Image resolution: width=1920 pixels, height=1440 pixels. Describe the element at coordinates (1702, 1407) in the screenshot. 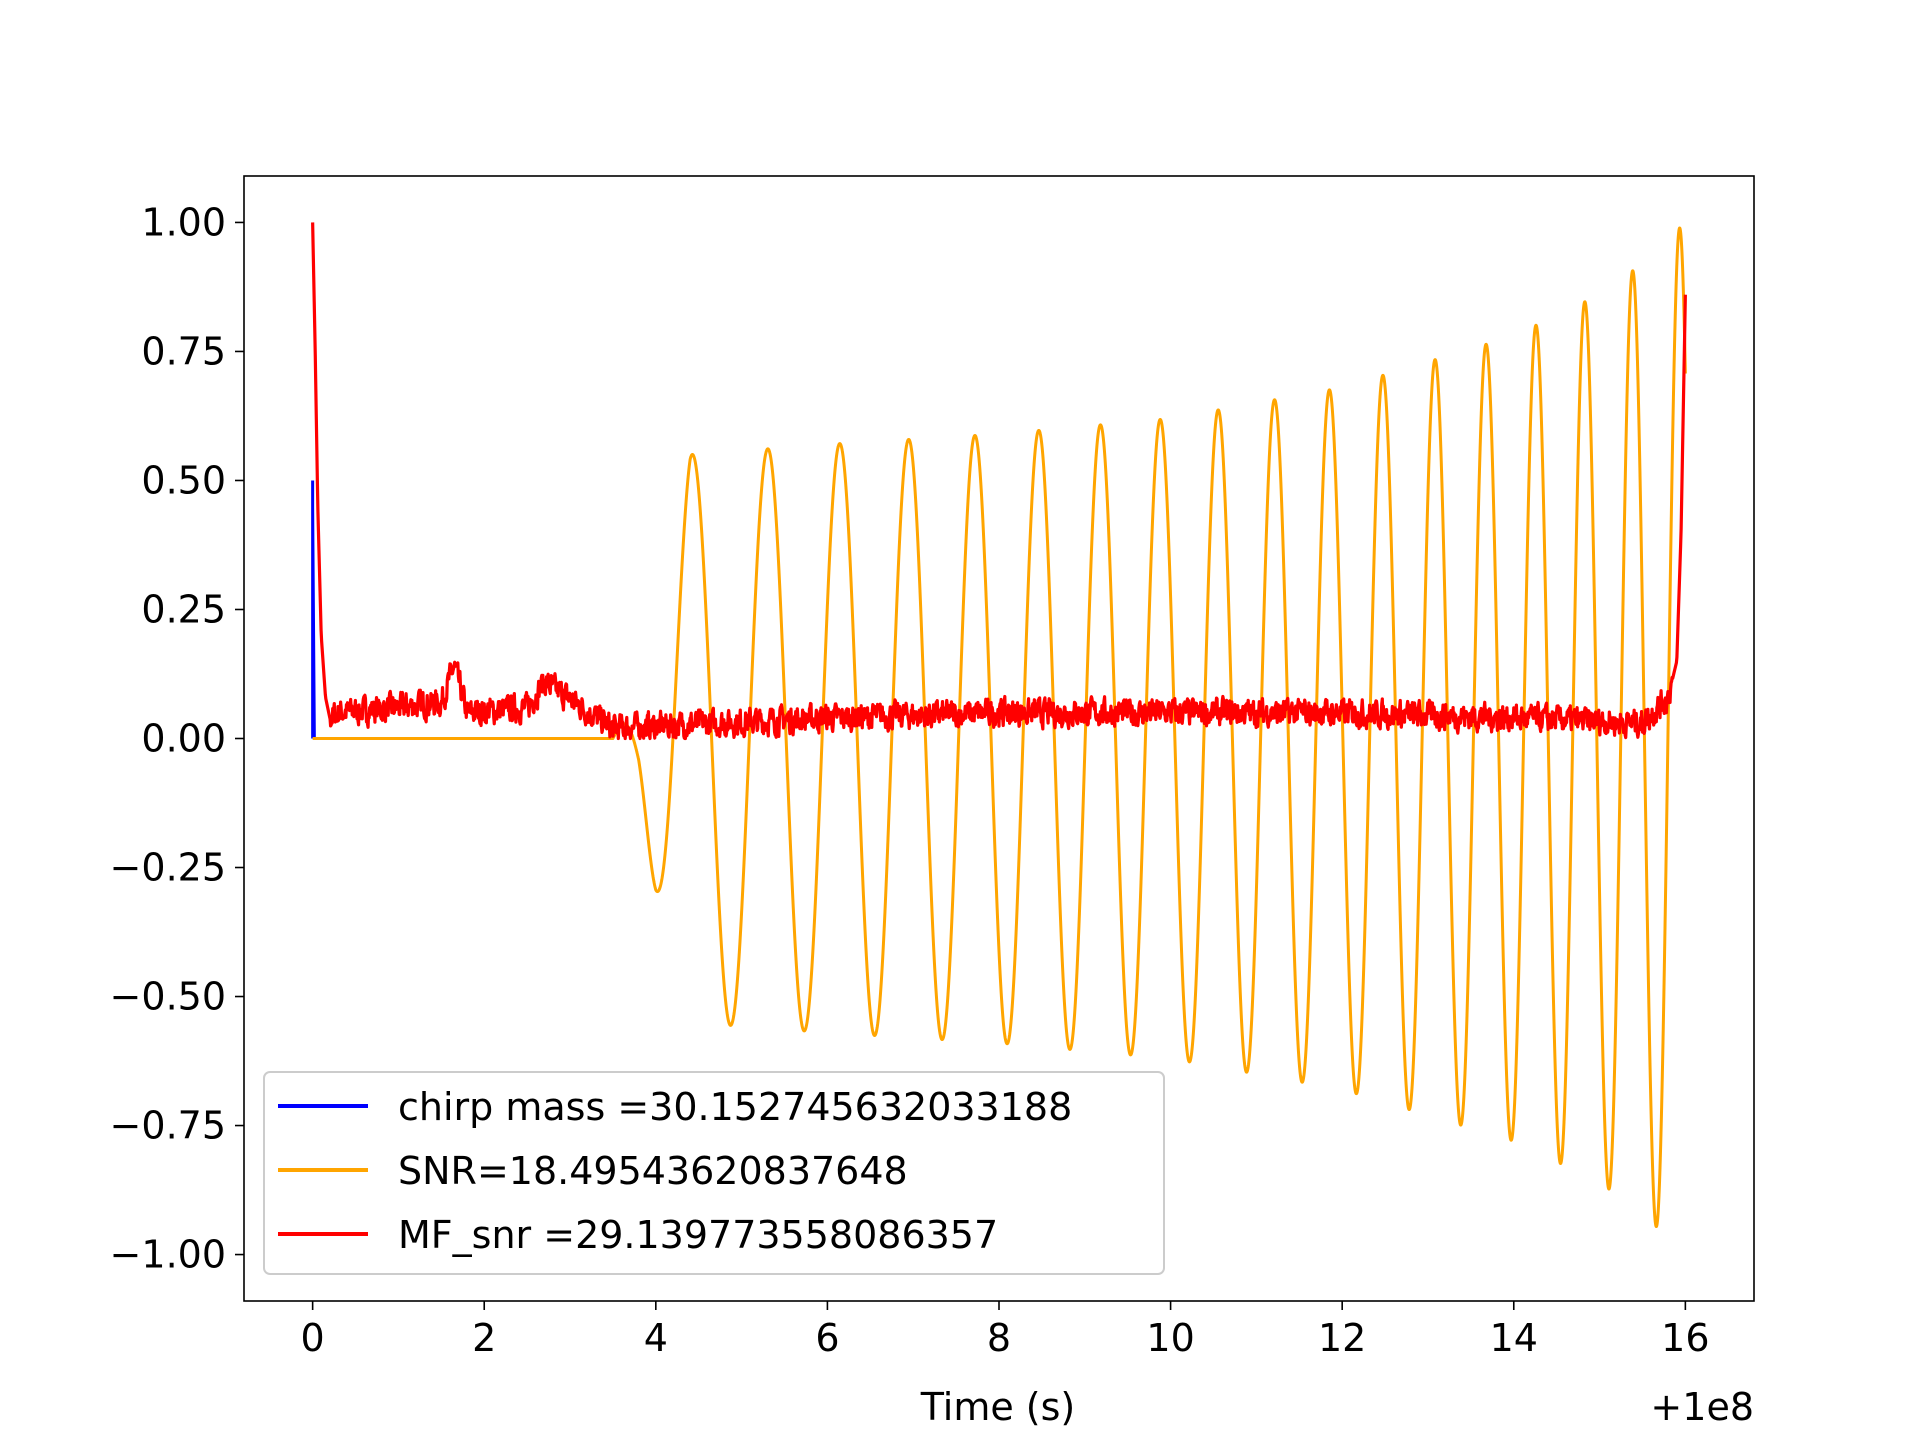

I see `x-offset-label: +1e8` at that location.